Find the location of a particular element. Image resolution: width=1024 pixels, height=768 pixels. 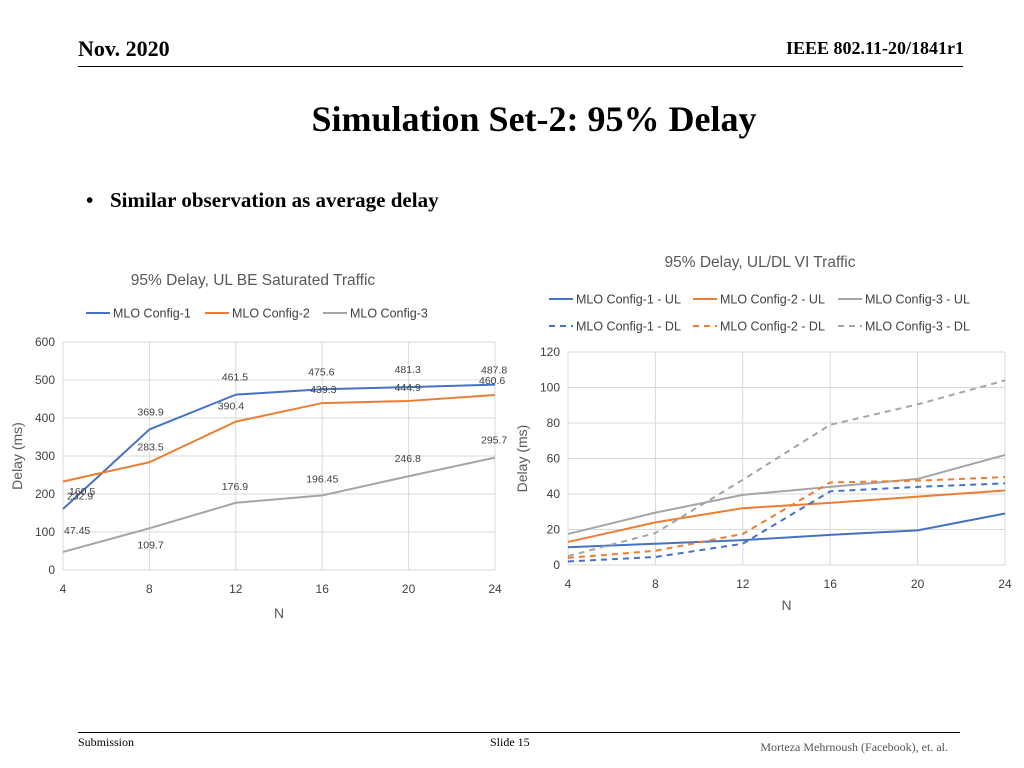

legend-label: MLO Config-2 - UL is located at coordinates (772, 300).